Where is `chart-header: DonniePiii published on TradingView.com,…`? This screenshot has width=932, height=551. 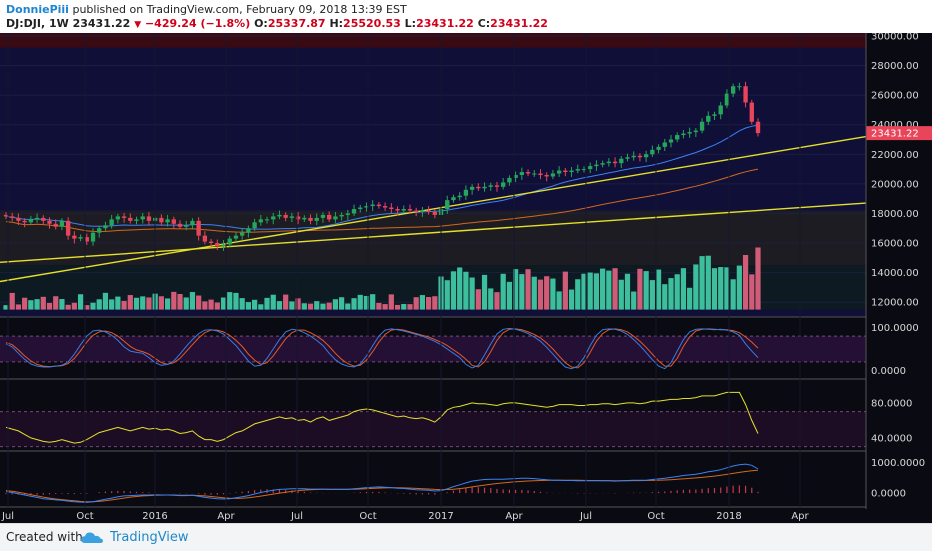
chart-header: DonniePiii published on TradingView.com,… is located at coordinates (466, 16).